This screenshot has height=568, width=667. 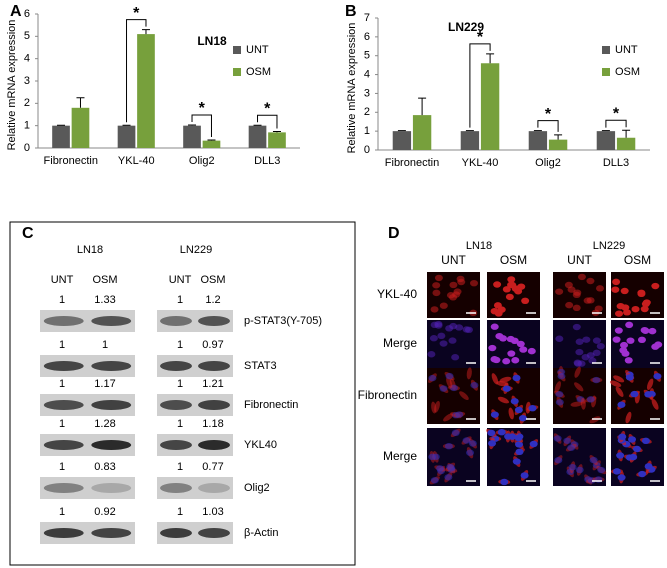 I want to click on y-tick-label: 6, so click(x=27, y=14).